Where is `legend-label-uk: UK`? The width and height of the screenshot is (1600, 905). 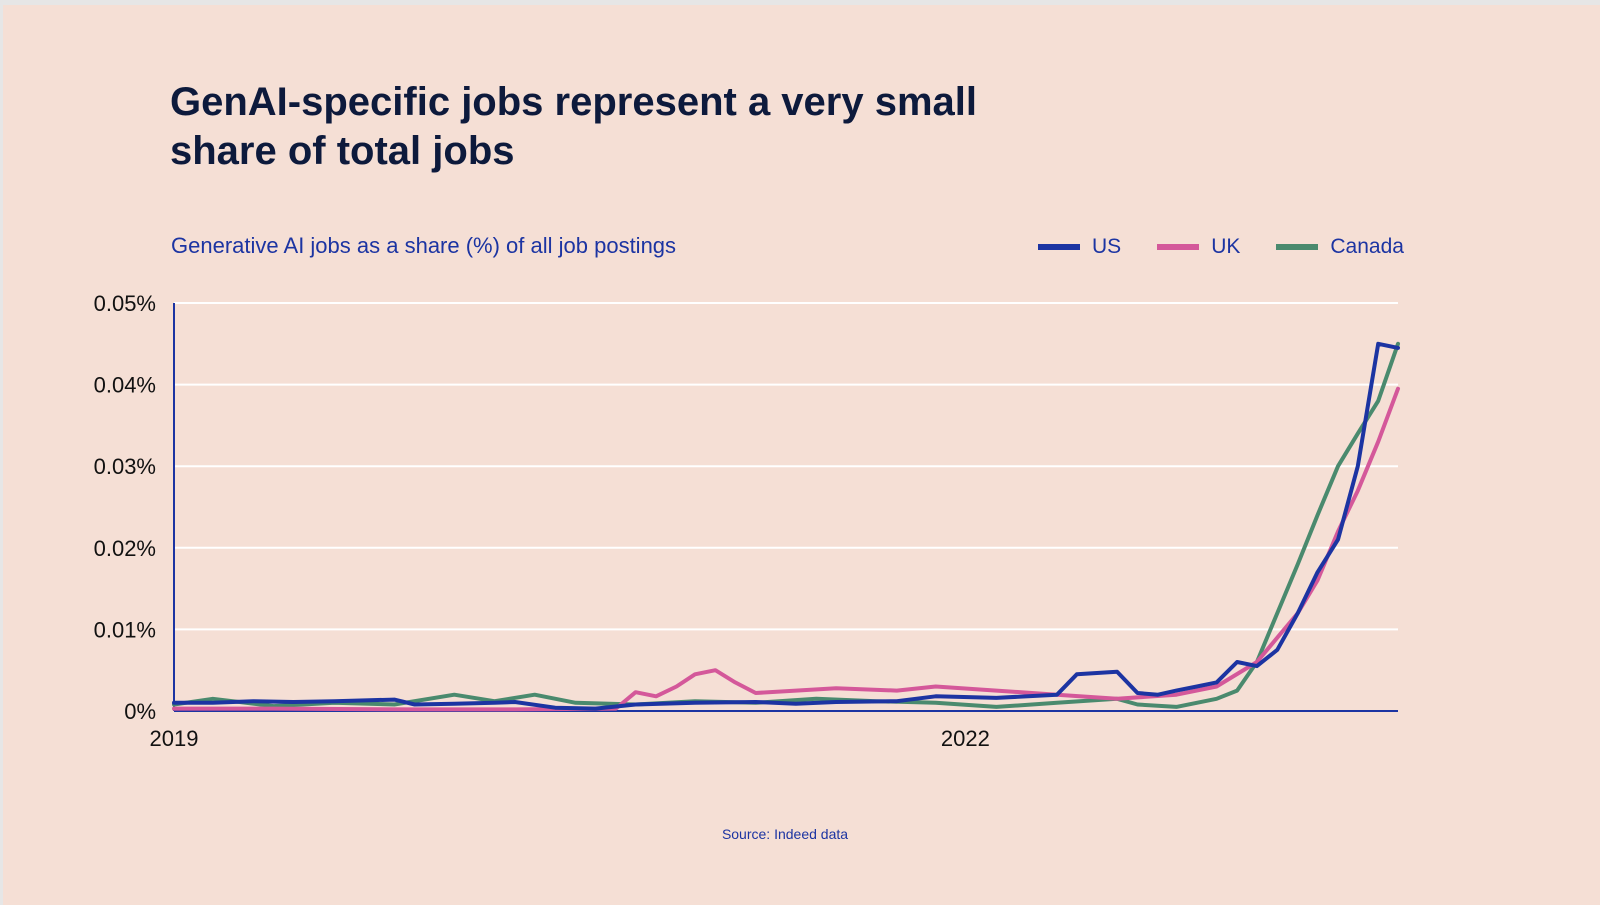 legend-label-uk: UK is located at coordinates (1226, 246).